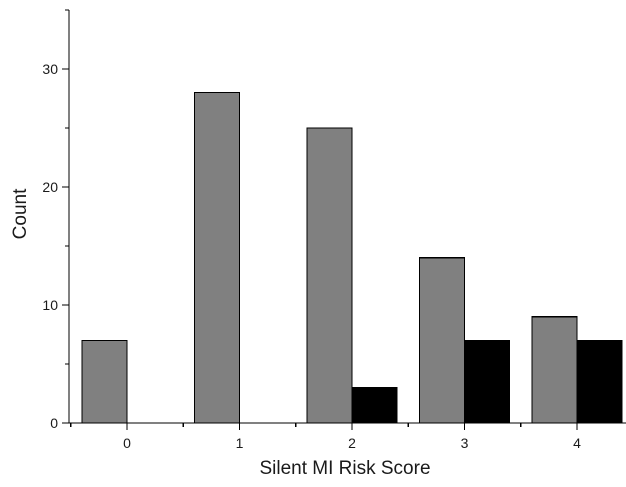 The height and width of the screenshot is (487, 626). Describe the element at coordinates (352, 443) in the screenshot. I see `x-tick-label-2: 2` at that location.